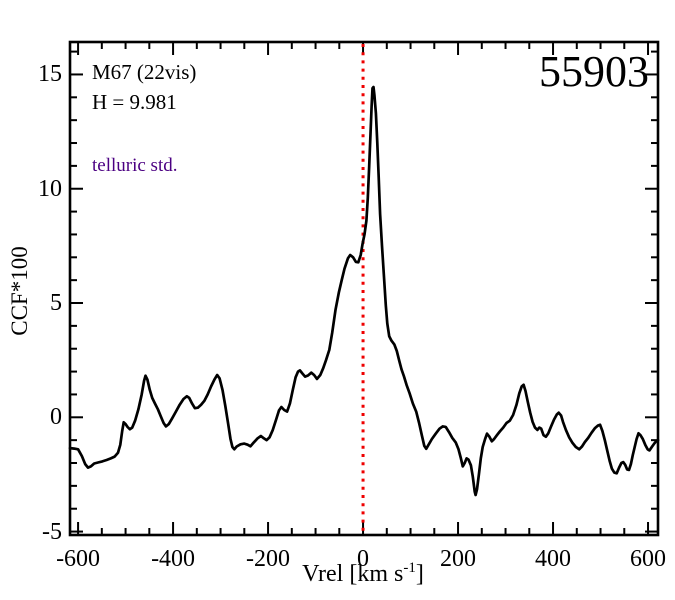 This screenshot has width=675, height=600. Describe the element at coordinates (56, 303) in the screenshot. I see `y-tick-label: 5` at that location.